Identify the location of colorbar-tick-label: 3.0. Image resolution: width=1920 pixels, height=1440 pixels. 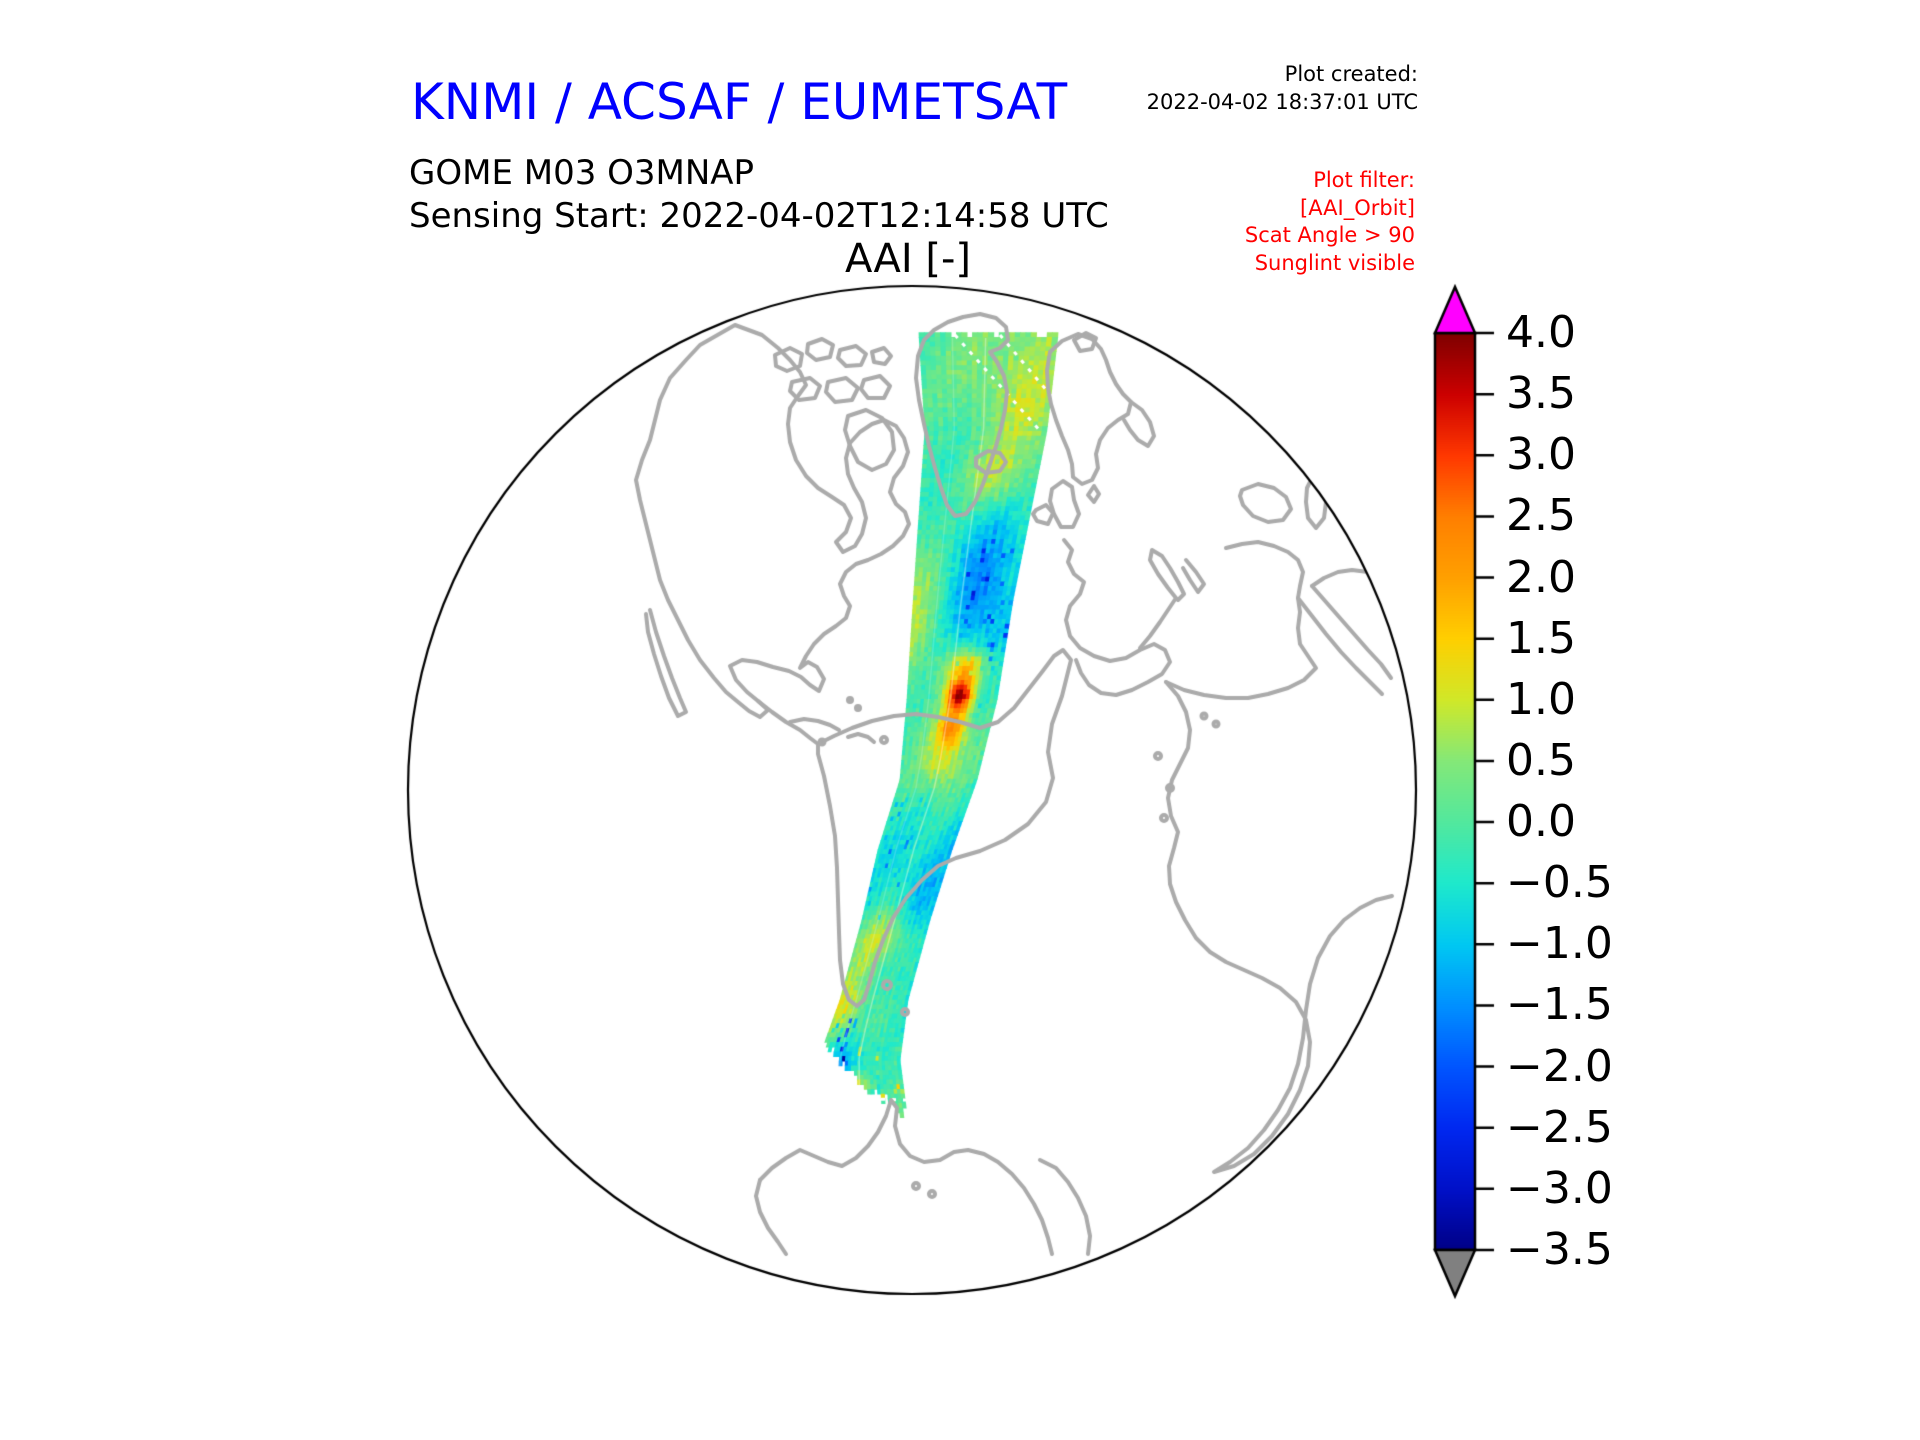
(1541, 455).